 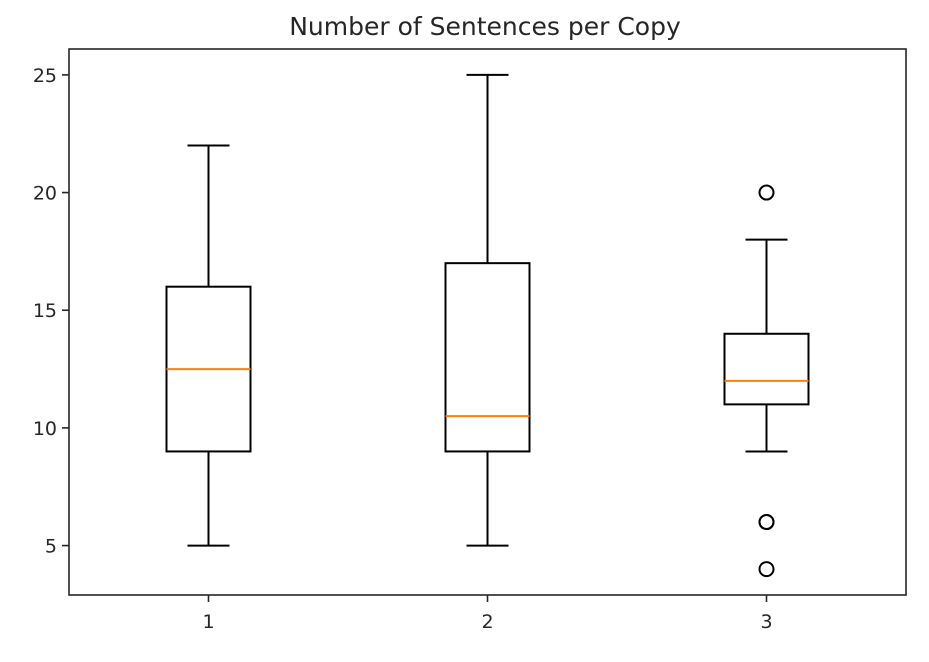 I want to click on y-tick-label: 10, so click(x=45, y=429).